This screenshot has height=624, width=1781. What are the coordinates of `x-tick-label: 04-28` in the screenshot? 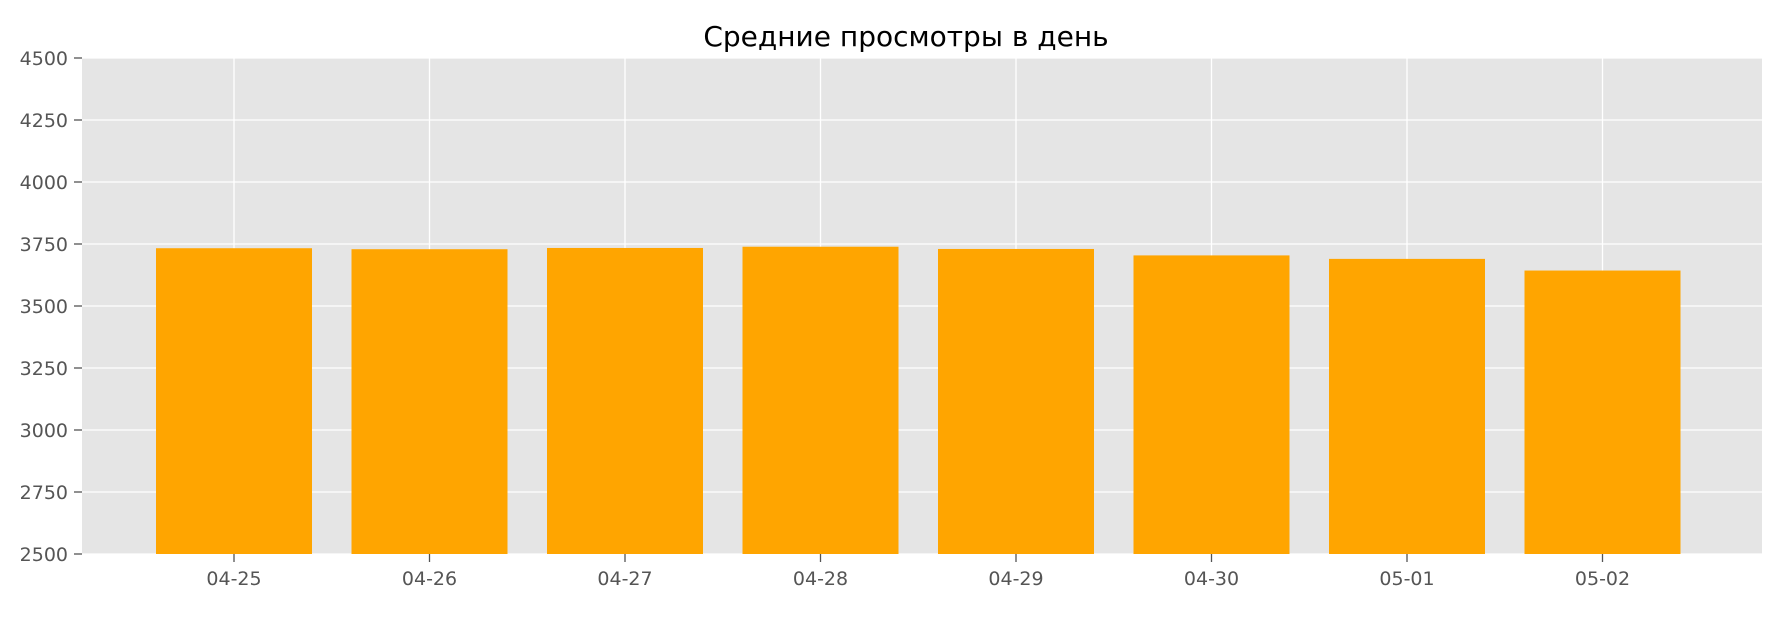 It's located at (820, 579).